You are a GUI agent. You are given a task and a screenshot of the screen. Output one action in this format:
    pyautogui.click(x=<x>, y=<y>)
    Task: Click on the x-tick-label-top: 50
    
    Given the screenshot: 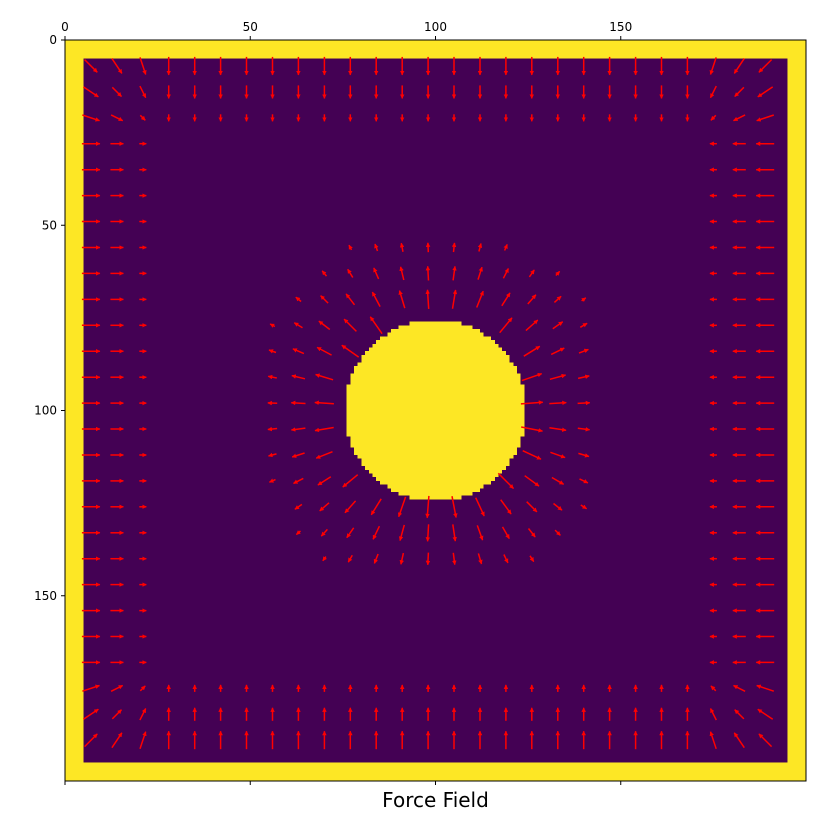 What is the action you would take?
    pyautogui.click(x=250, y=27)
    